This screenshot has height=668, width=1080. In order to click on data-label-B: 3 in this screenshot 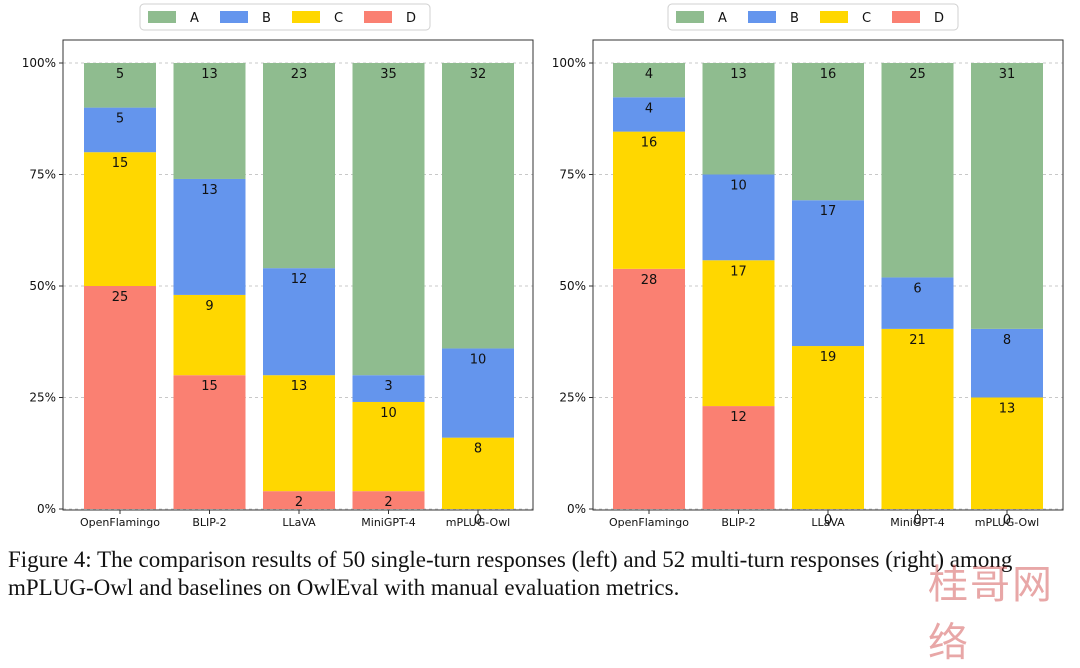, I will do `click(388, 386)`.